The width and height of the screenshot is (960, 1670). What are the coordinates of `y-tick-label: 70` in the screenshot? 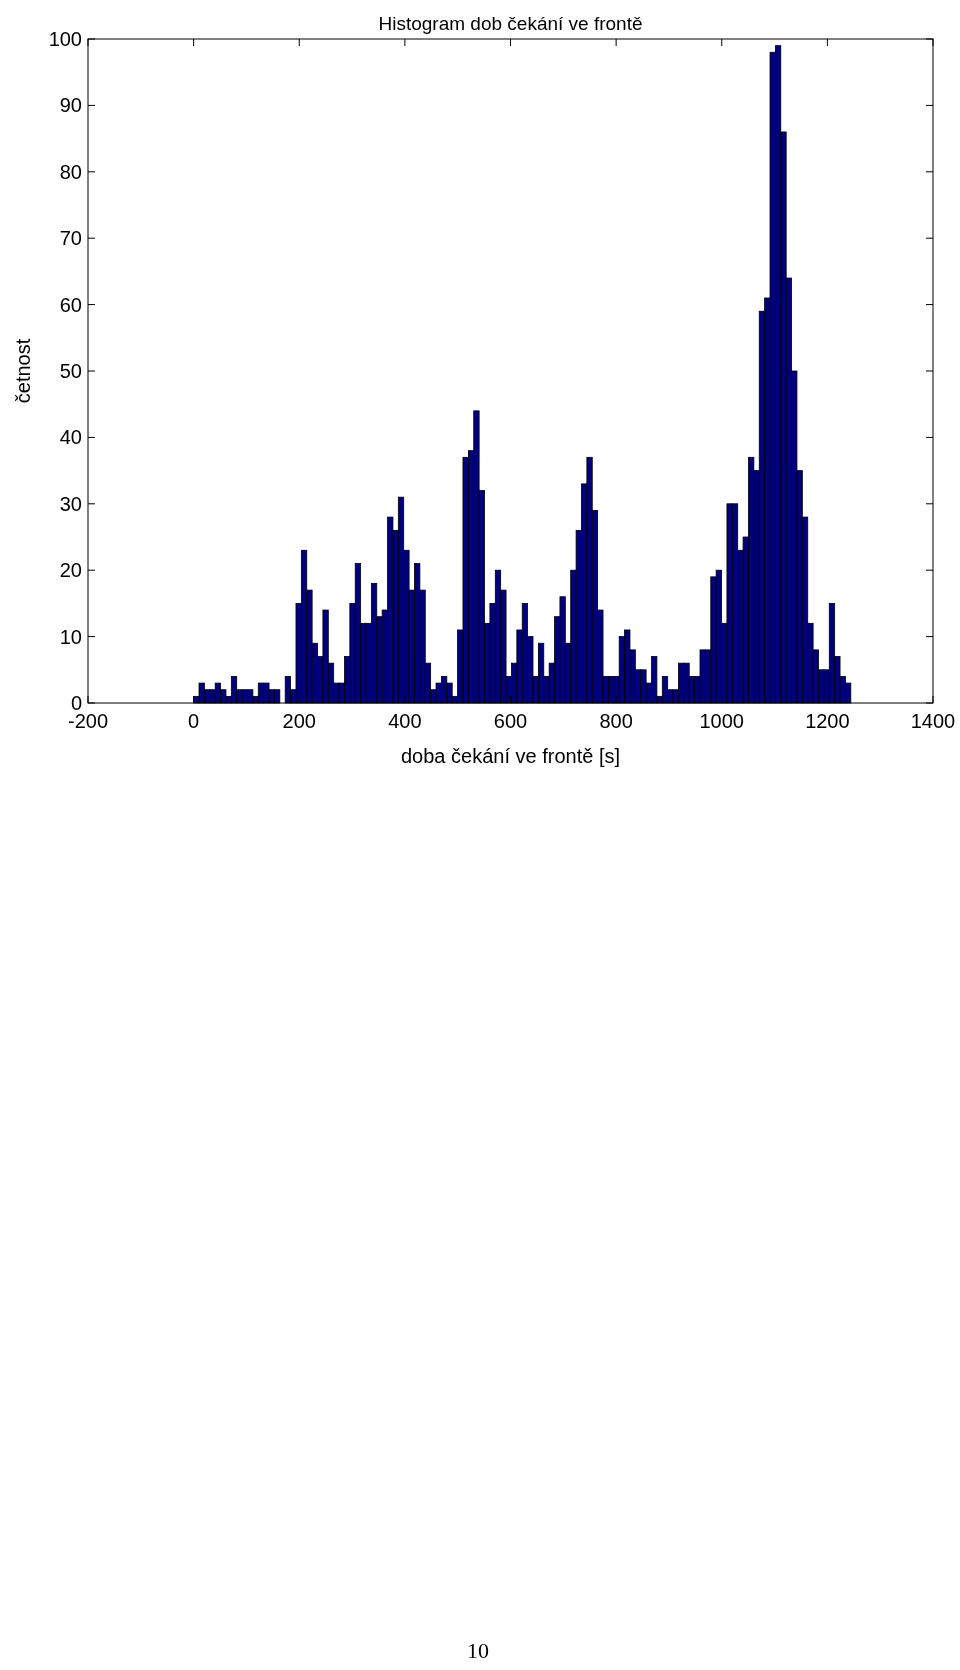 It's located at (70, 238).